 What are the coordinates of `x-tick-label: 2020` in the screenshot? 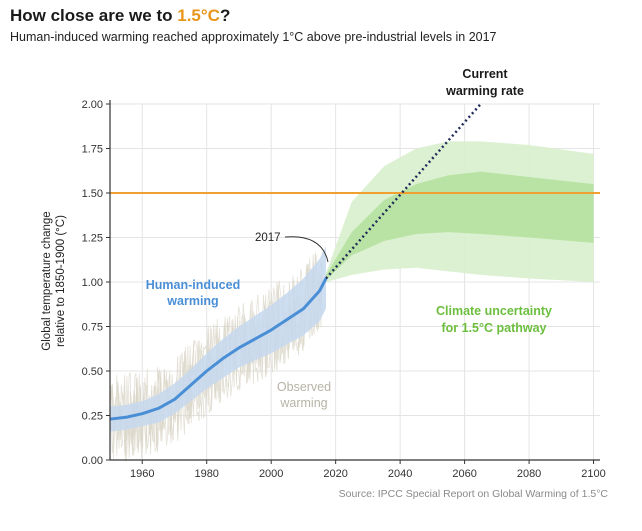 It's located at (335, 474).